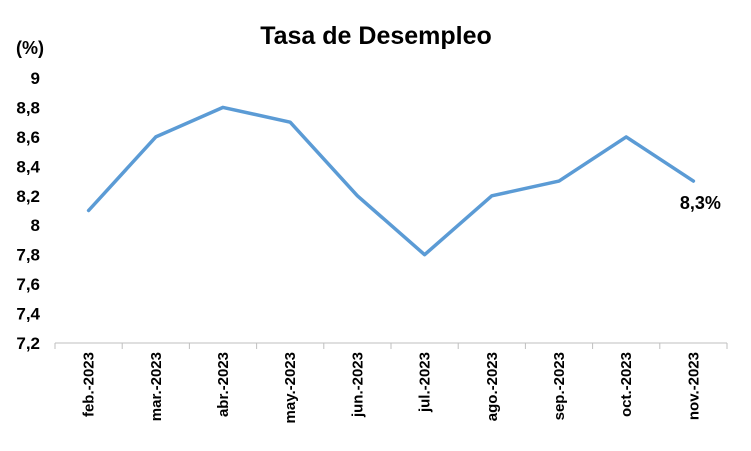 This screenshot has height=451, width=751. What do you see at coordinates (693, 386) in the screenshot?
I see `x-tick-label: nov.-2023` at bounding box center [693, 386].